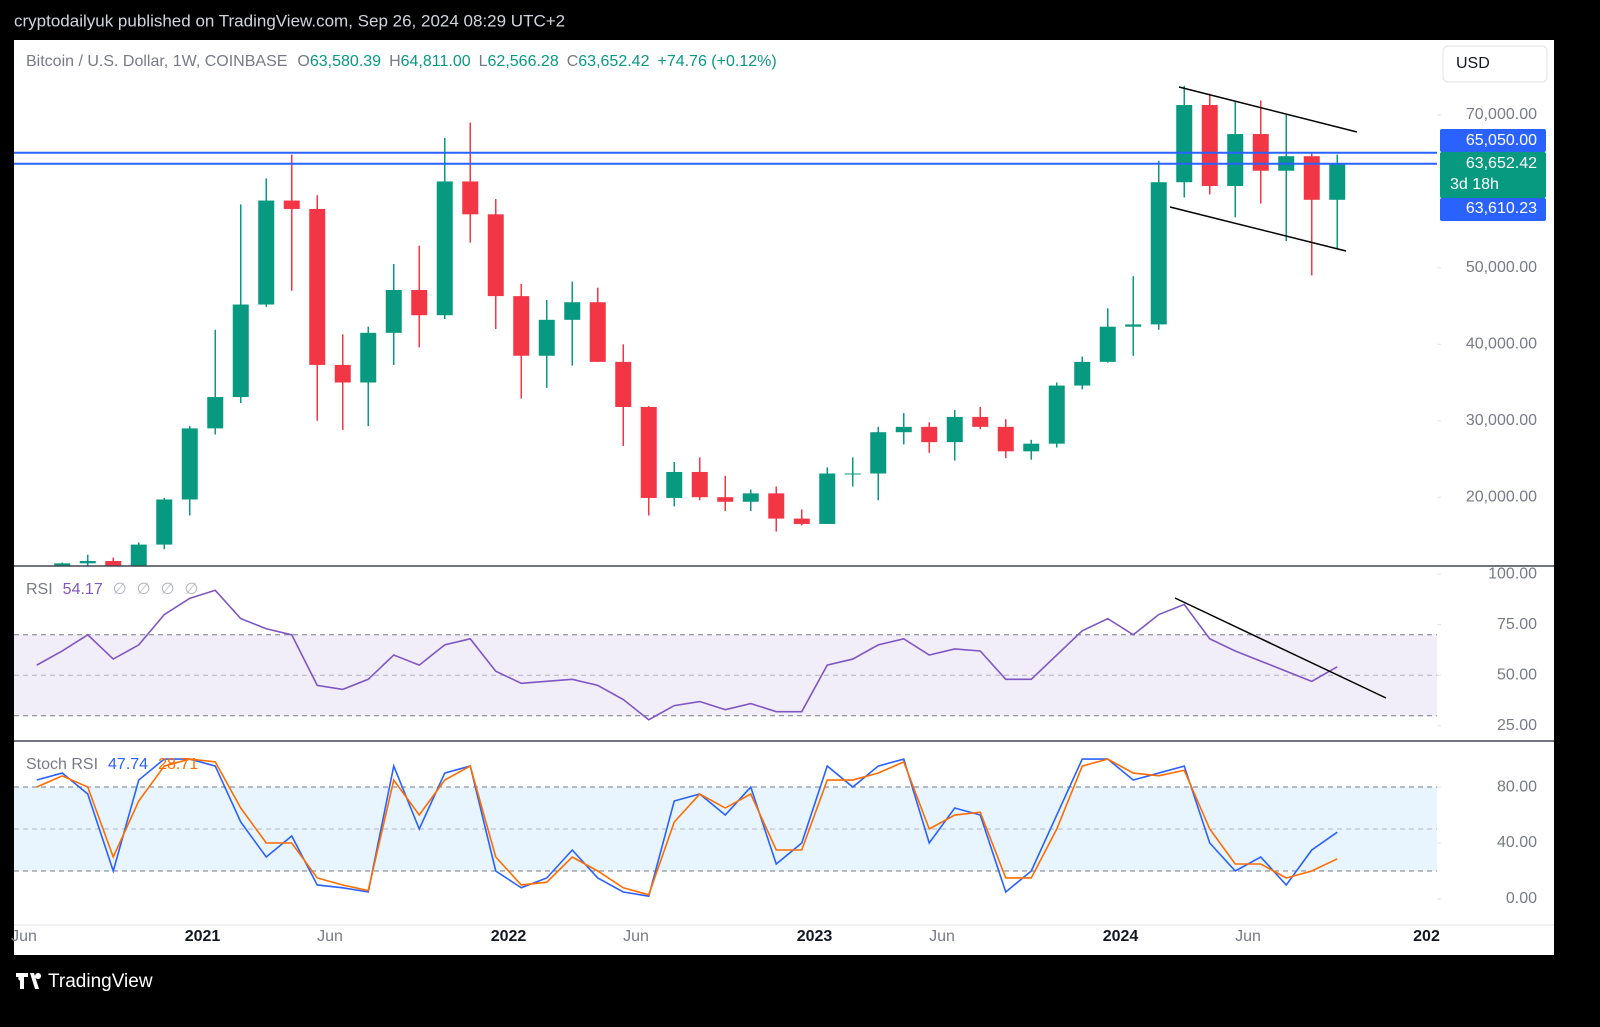 This screenshot has width=1600, height=1027. I want to click on indicator-legend: Stoch RSI 47.74 28.71, so click(112, 764).